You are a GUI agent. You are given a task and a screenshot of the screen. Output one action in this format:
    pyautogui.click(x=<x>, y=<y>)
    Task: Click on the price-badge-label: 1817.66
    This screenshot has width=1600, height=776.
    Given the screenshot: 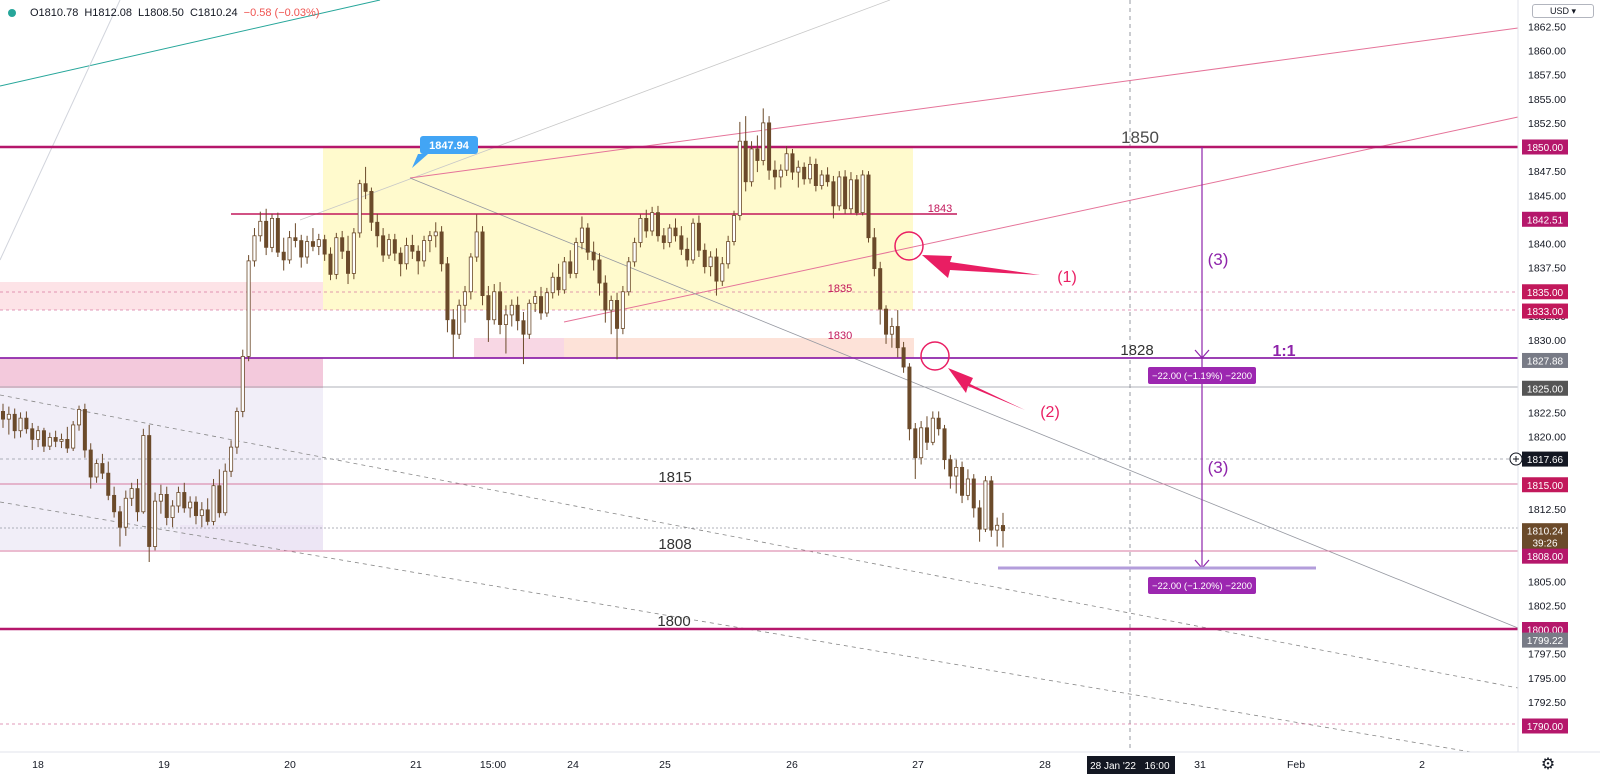 What is the action you would take?
    pyautogui.click(x=1545, y=460)
    